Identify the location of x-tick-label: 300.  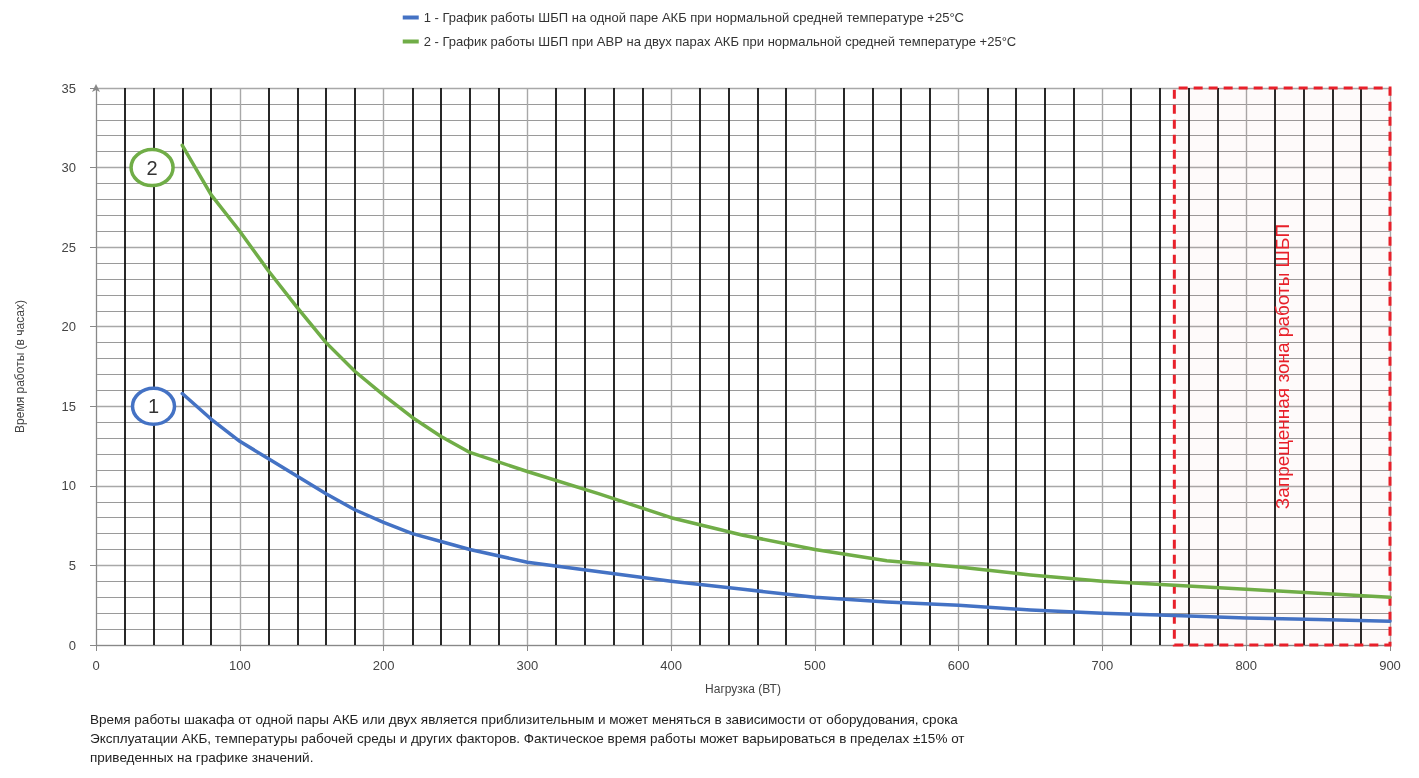
(527, 665).